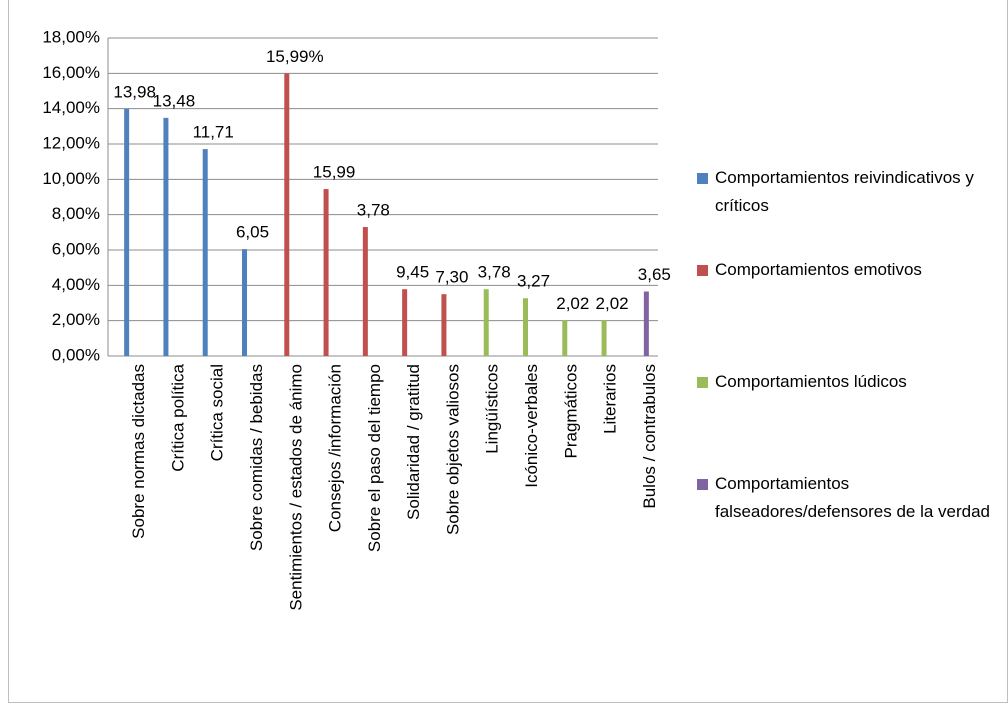  I want to click on data-label: 3,27, so click(533, 281).